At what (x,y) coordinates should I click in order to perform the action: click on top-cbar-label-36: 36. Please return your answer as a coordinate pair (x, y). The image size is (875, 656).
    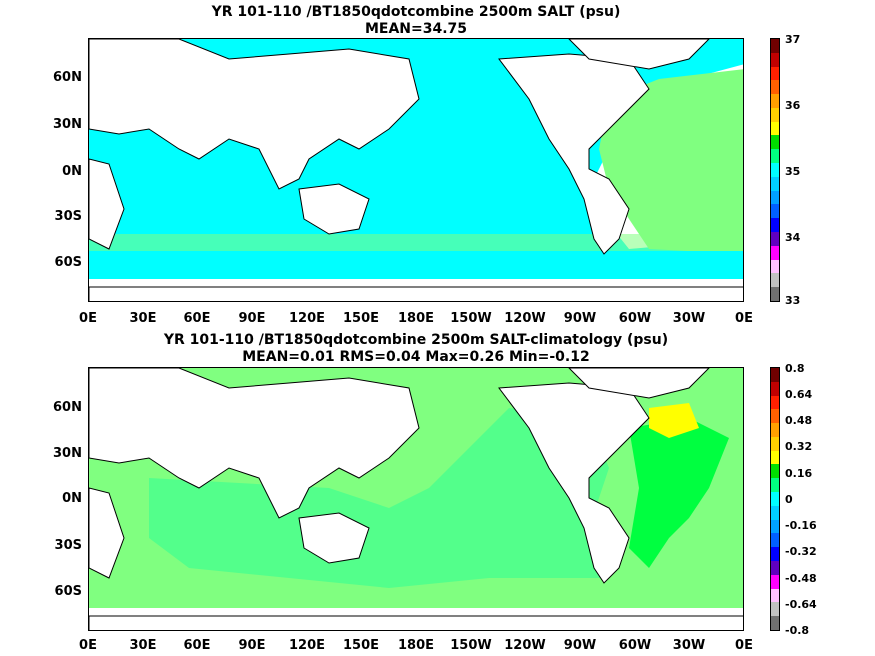
    Looking at the image, I should click on (793, 105).